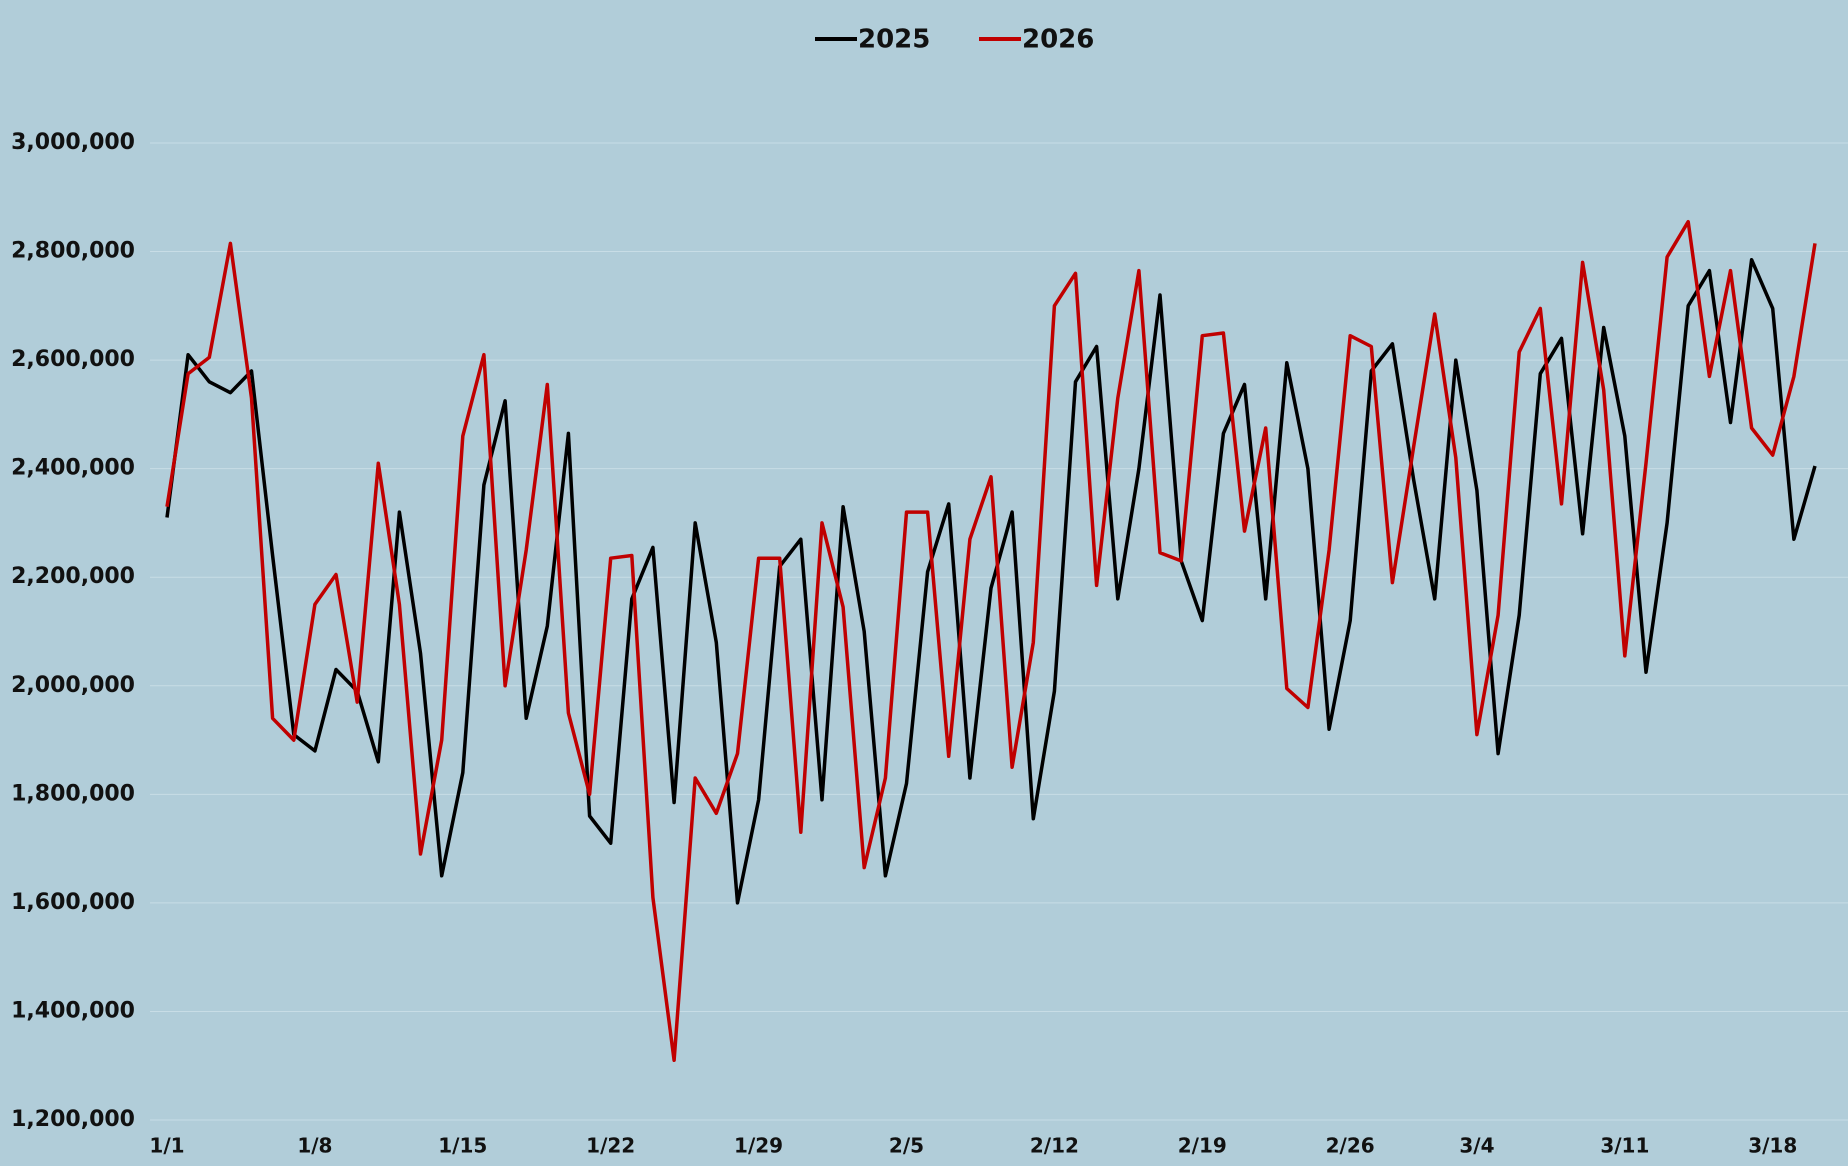  Describe the element at coordinates (73, 1010) in the screenshot. I see `y-tick-label: 1,400,000` at that location.